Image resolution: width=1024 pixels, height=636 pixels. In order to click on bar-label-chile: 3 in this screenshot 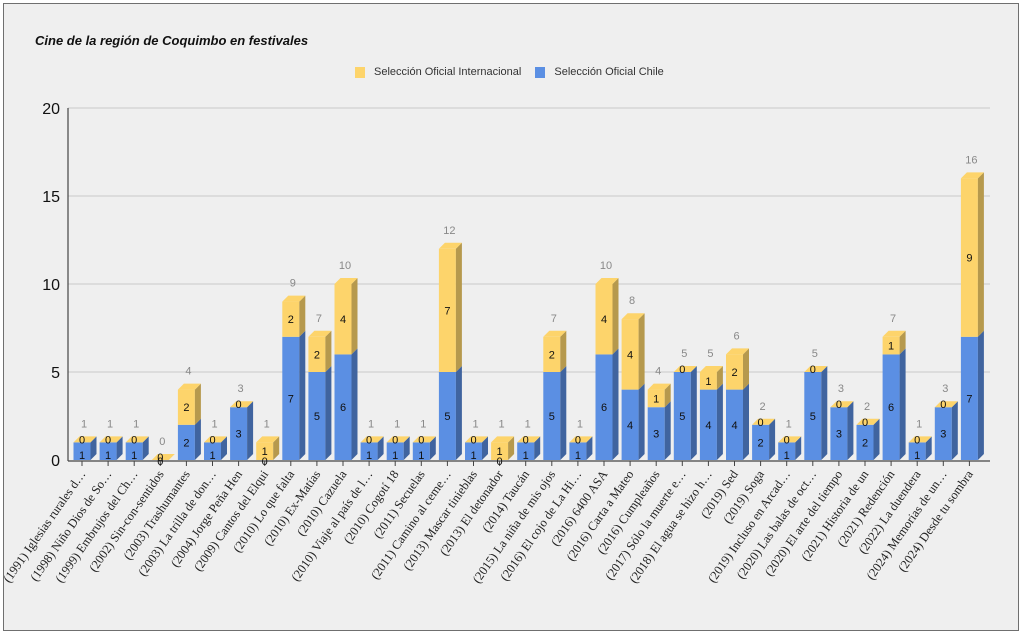, I will do `click(943, 435)`.